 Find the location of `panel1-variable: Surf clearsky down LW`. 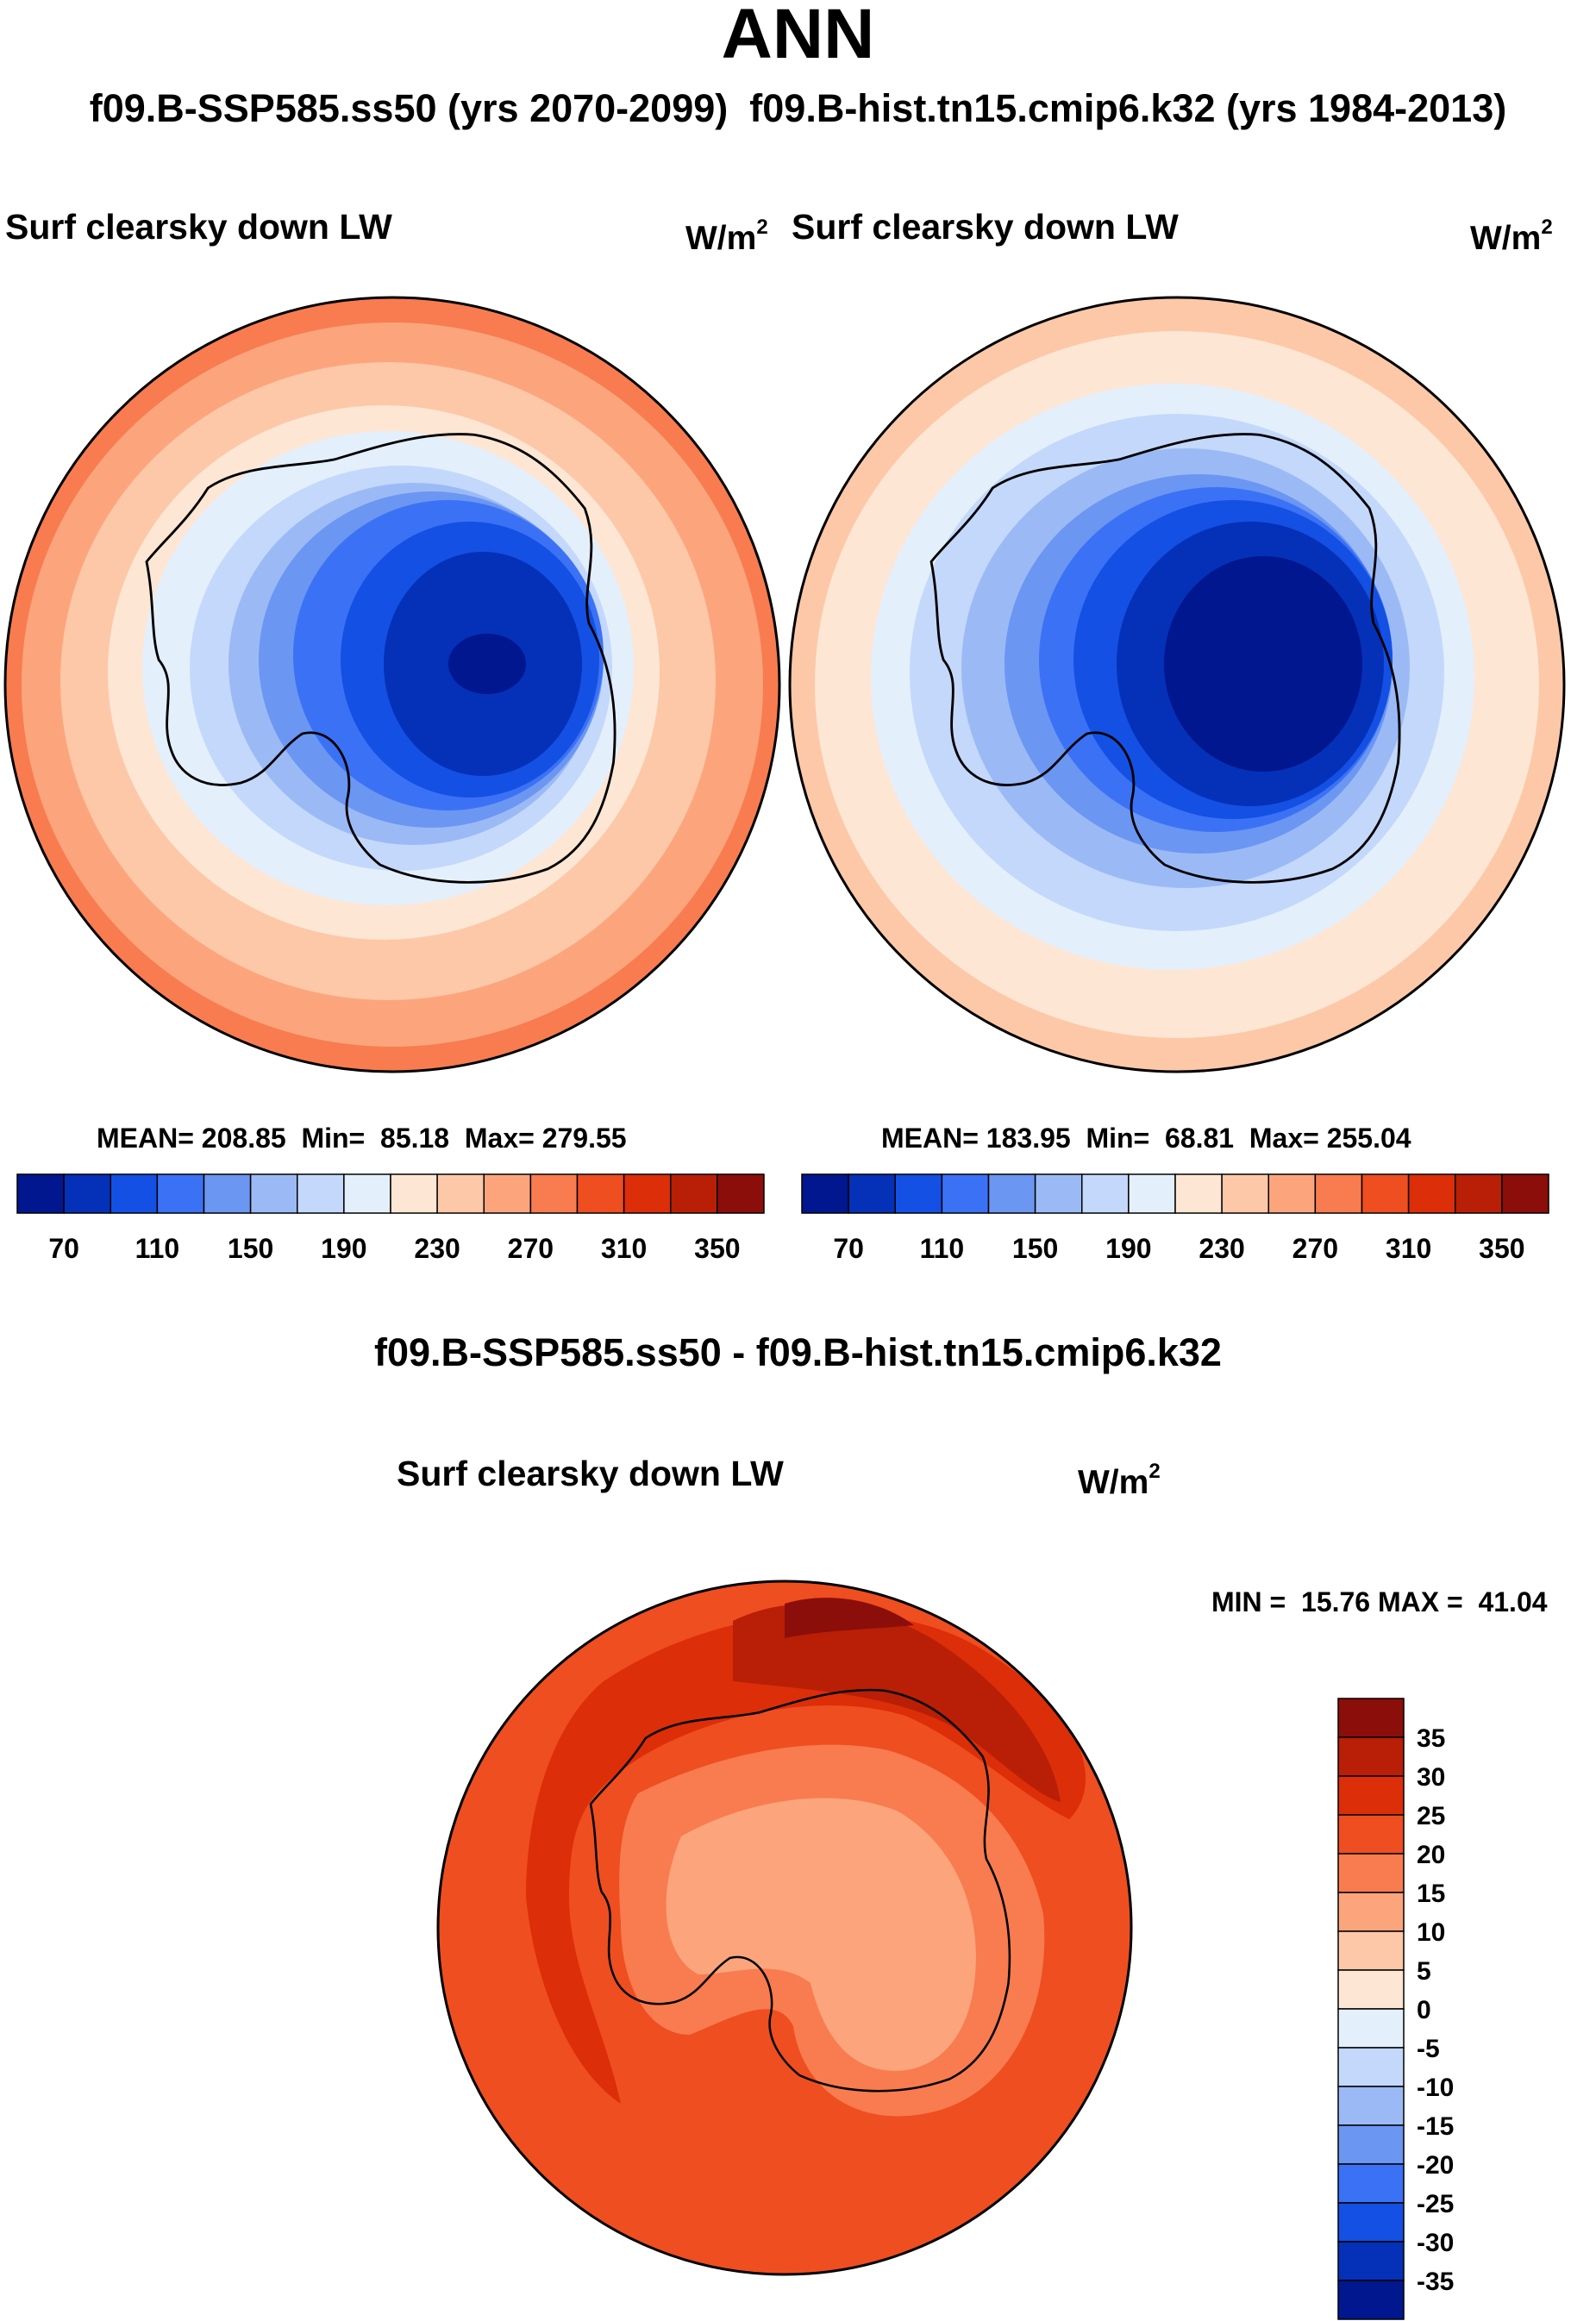

panel1-variable: Surf clearsky down LW is located at coordinates (198, 227).